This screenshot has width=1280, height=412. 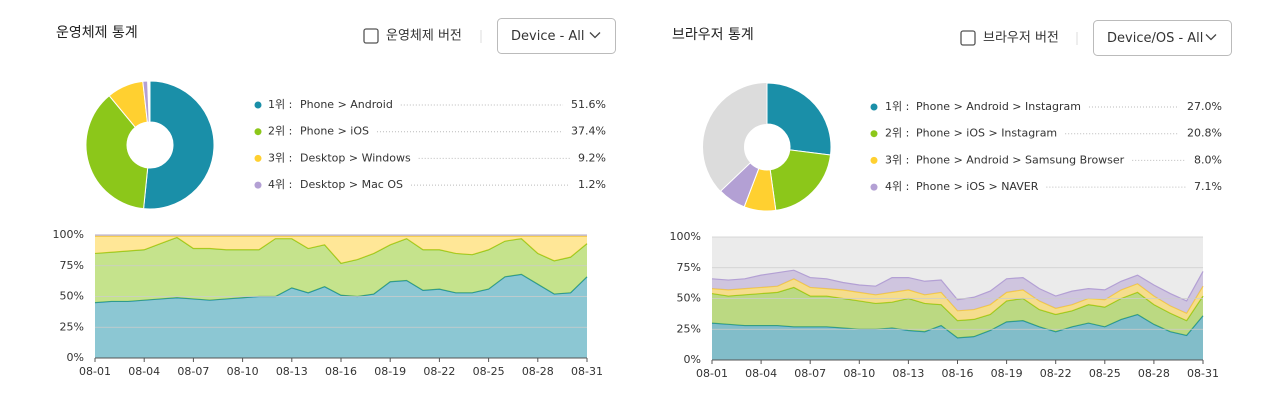 I want to click on legend-name: Phone > iOS > Instagram, so click(x=986, y=133).